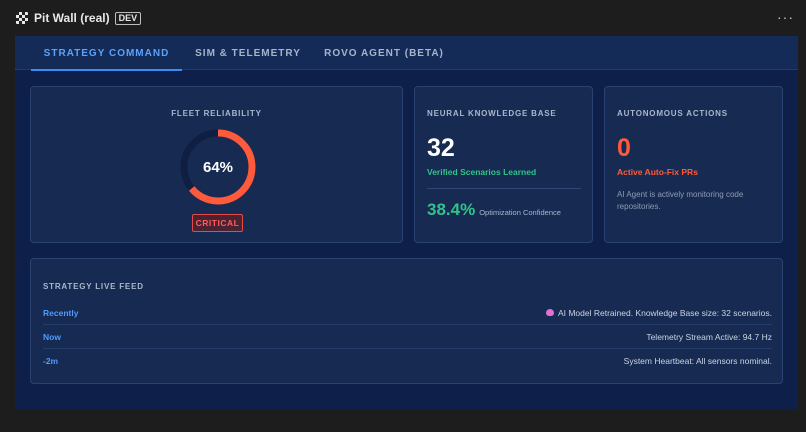 Image resolution: width=806 pixels, height=432 pixels. Describe the element at coordinates (407, 337) in the screenshot. I see `feed-row: Now Telemetry Stream Active: 94.7 Hz` at that location.